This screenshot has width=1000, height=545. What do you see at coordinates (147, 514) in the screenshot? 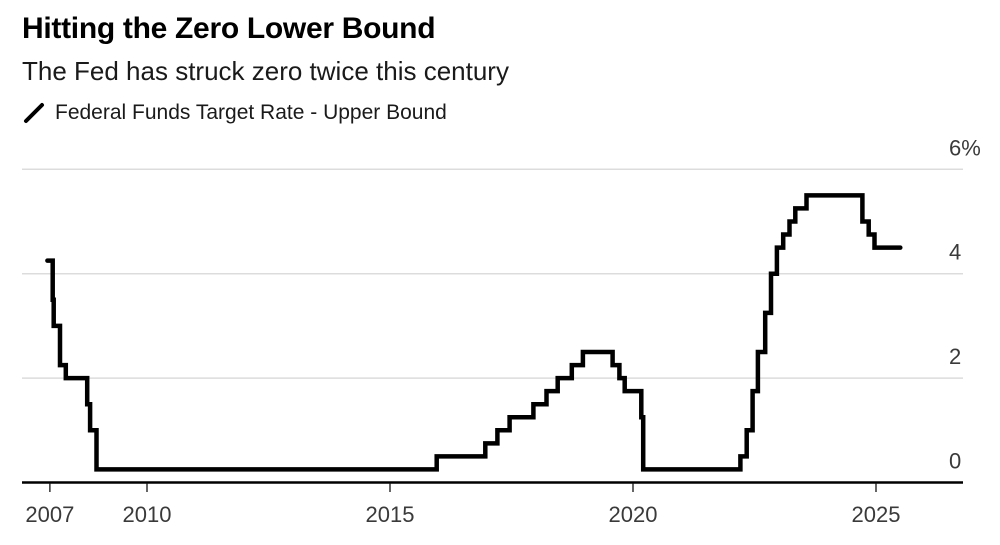
I see `x-tick-label: 2010` at bounding box center [147, 514].